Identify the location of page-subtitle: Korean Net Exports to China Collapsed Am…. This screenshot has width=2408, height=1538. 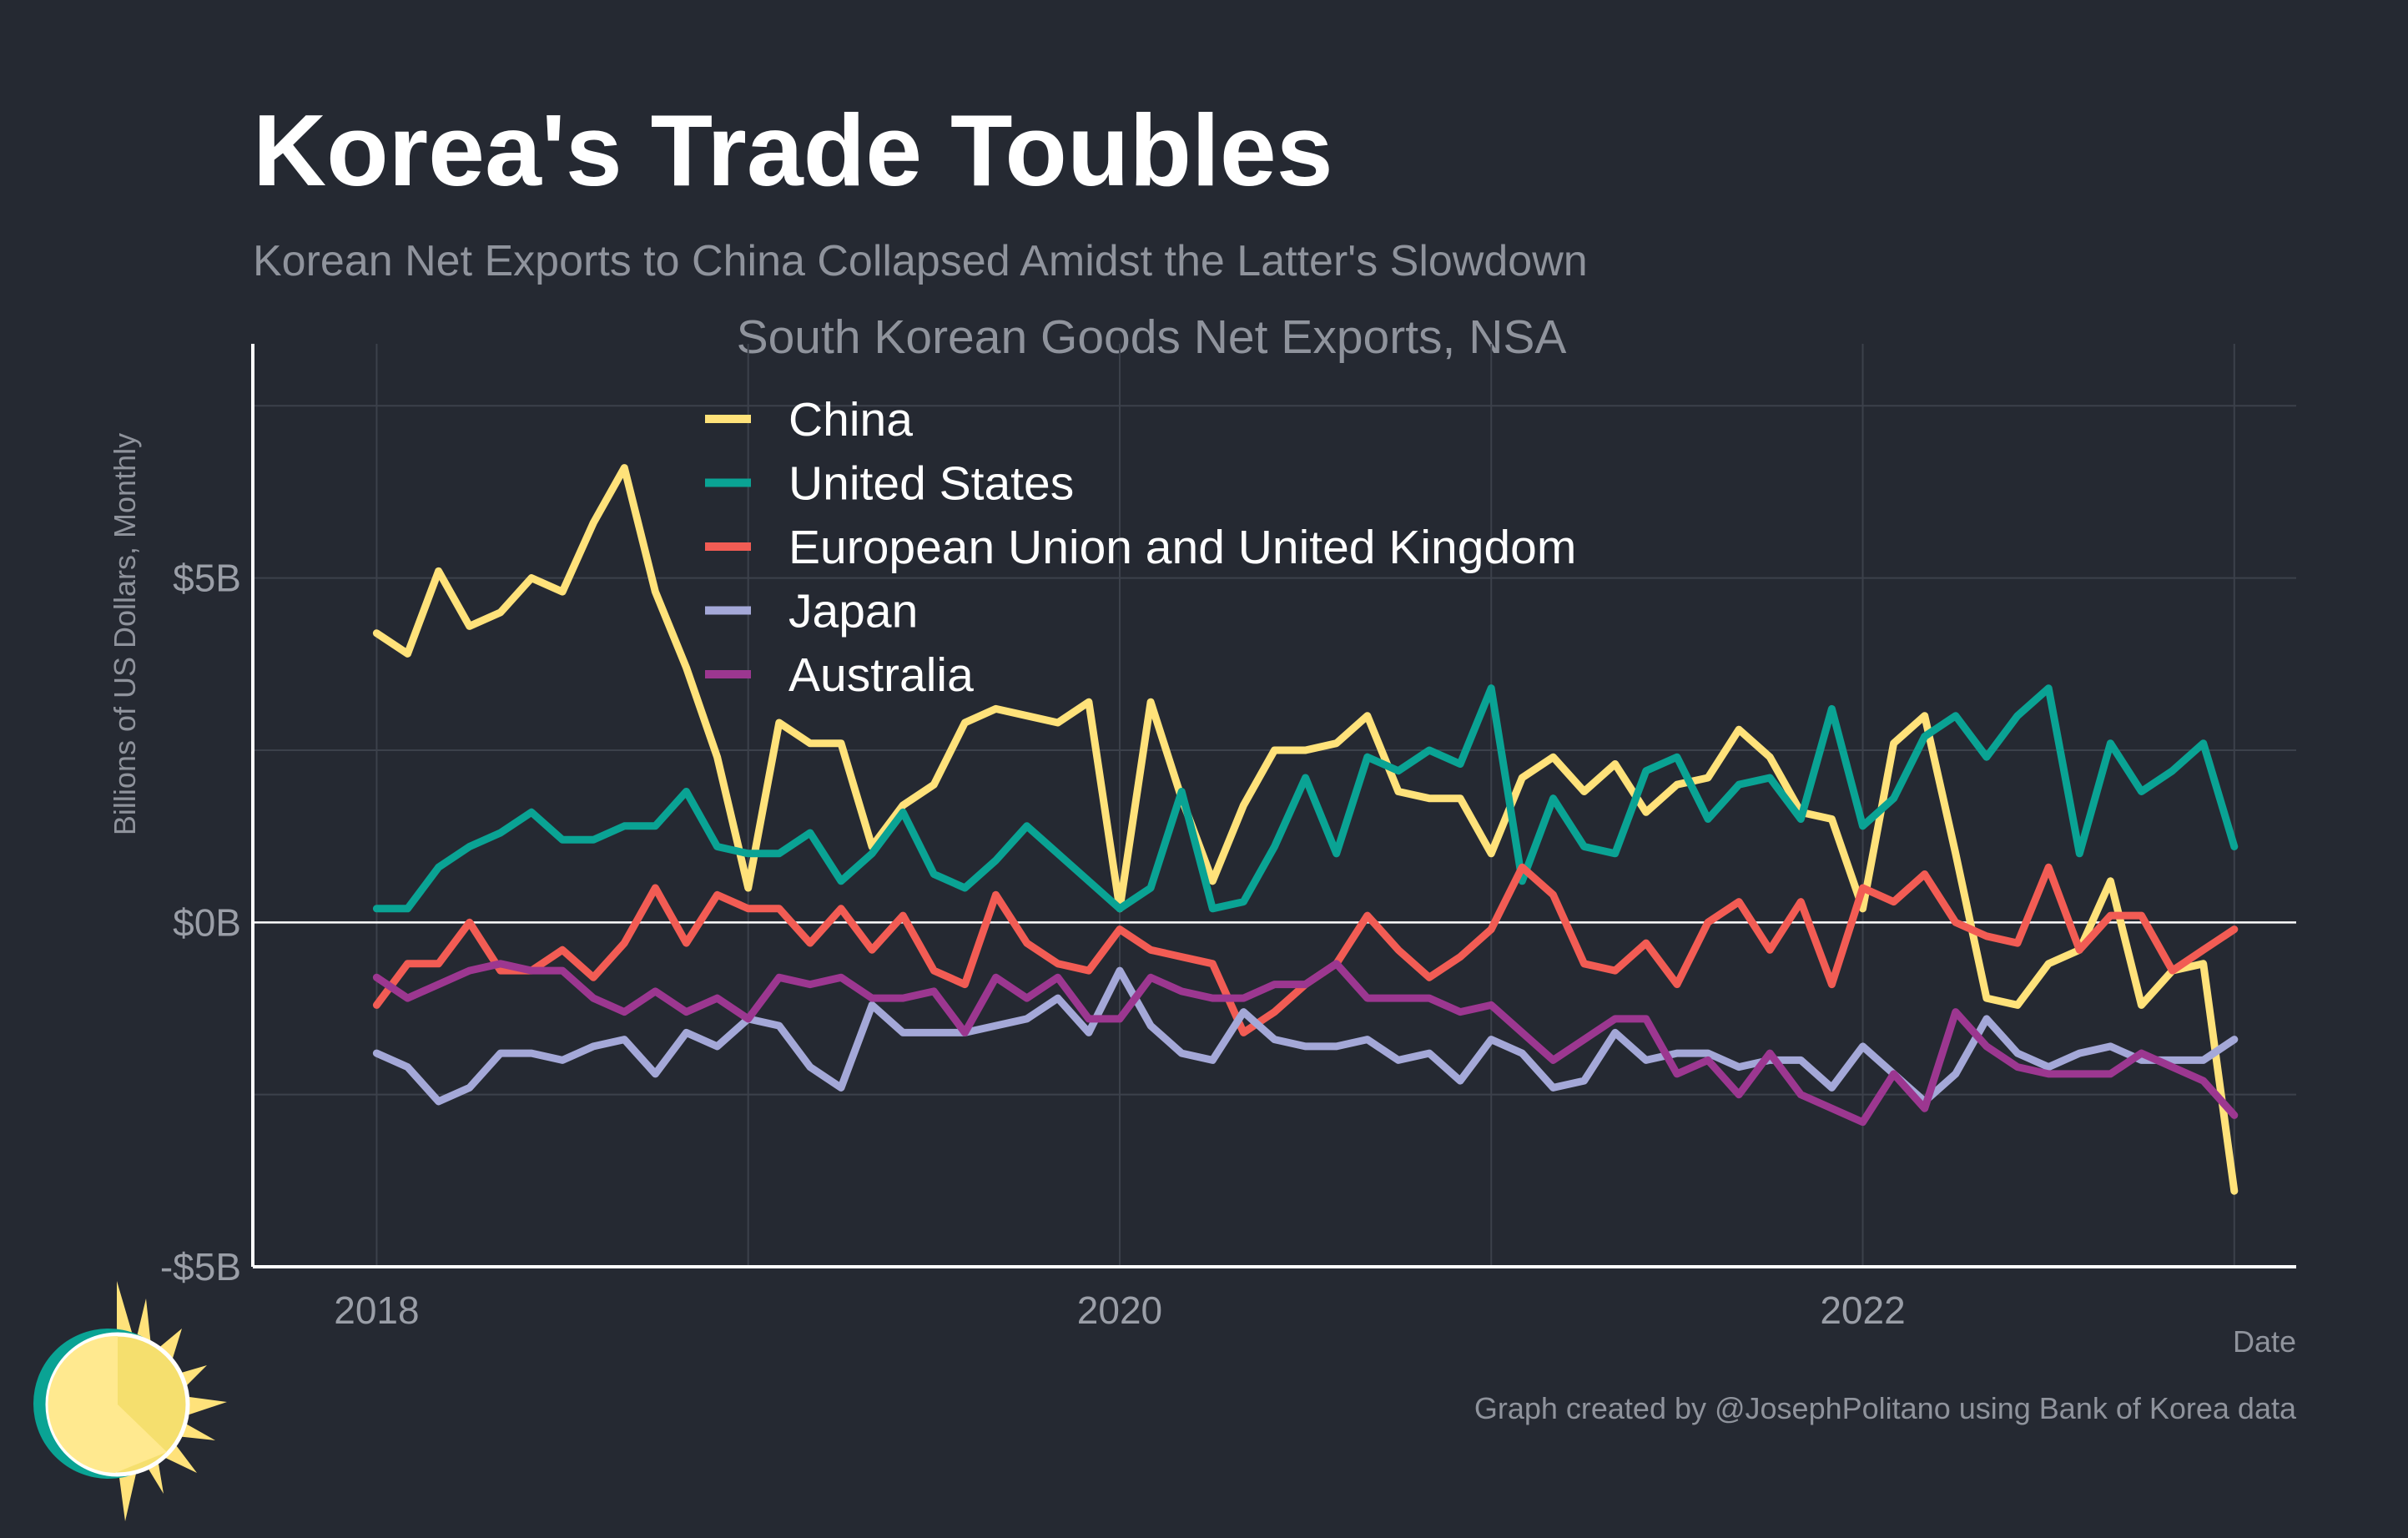
(920, 261).